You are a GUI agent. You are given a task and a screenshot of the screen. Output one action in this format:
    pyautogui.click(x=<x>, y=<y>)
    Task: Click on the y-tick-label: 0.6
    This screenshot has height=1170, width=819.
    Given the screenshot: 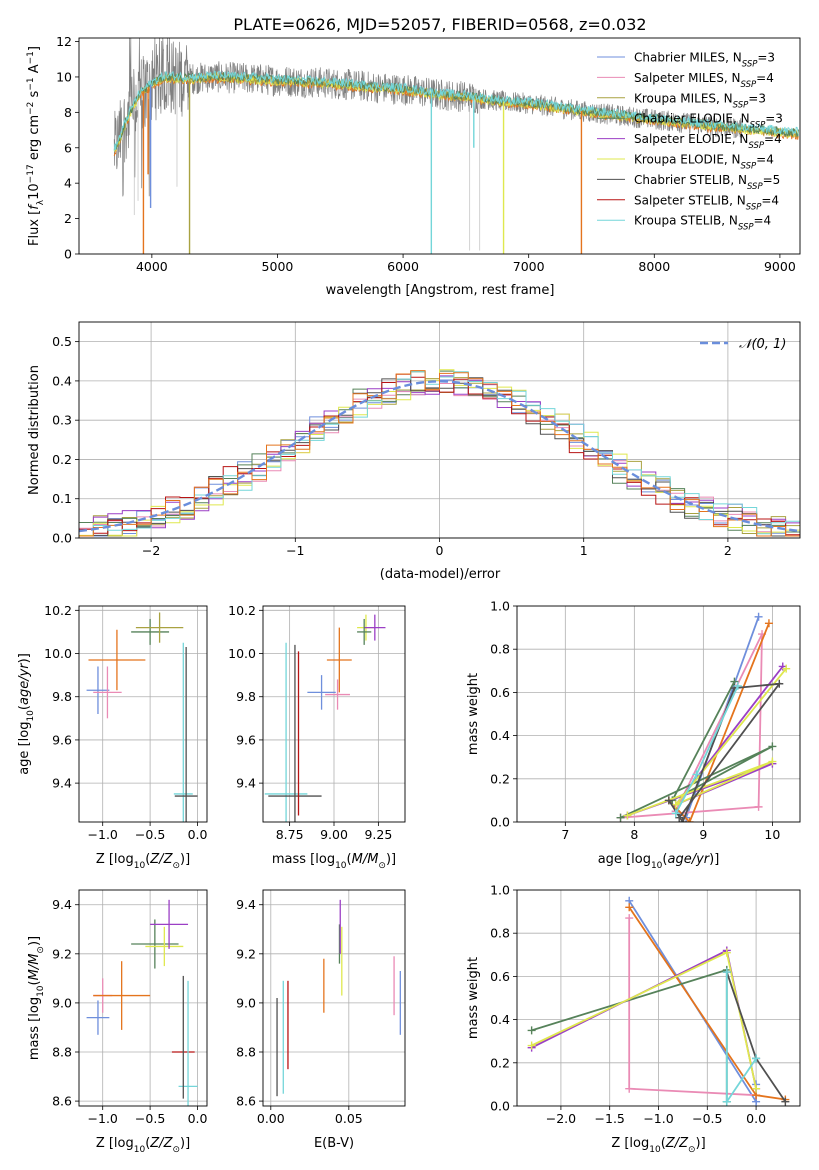 What is the action you would take?
    pyautogui.click(x=500, y=692)
    